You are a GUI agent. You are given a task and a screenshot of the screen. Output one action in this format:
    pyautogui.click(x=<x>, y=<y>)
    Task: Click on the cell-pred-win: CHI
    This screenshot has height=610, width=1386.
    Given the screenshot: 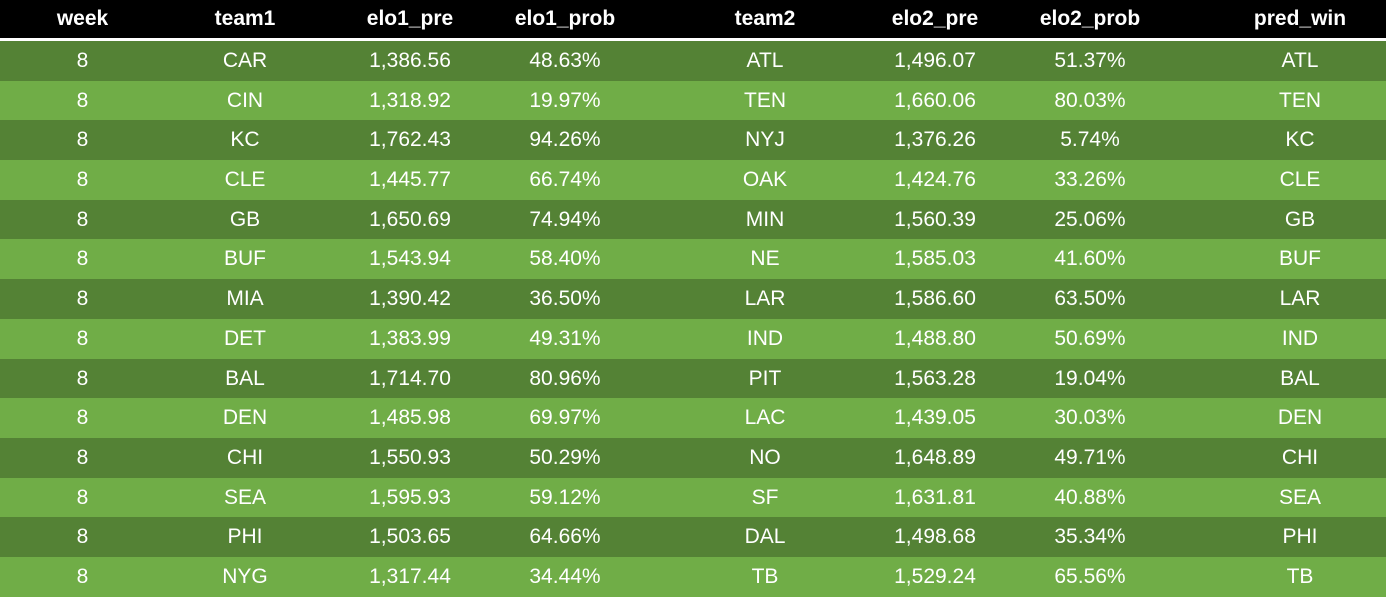 What is the action you would take?
    pyautogui.click(x=1300, y=457)
    